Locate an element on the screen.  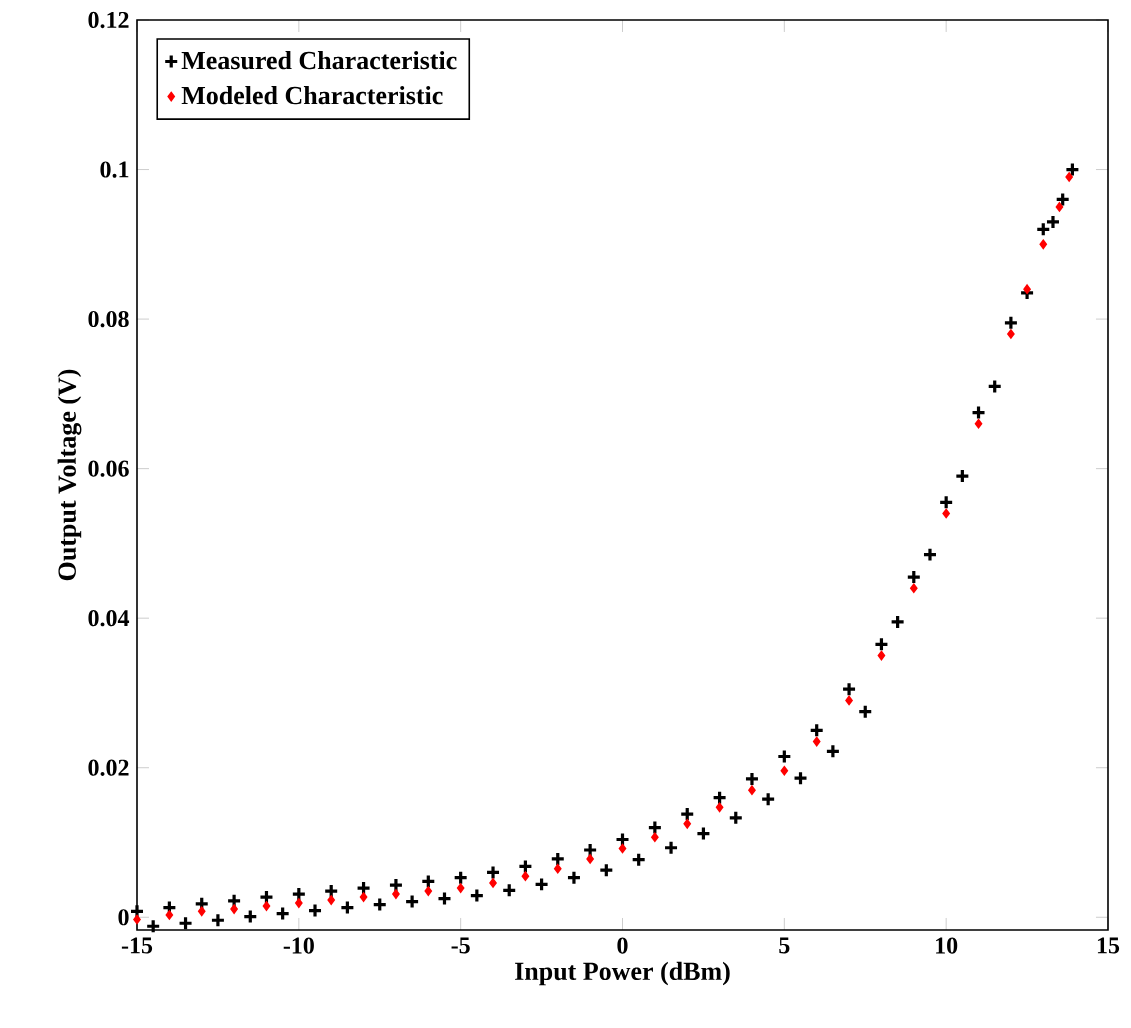
y-tick-label: 0.06 is located at coordinates (108, 468).